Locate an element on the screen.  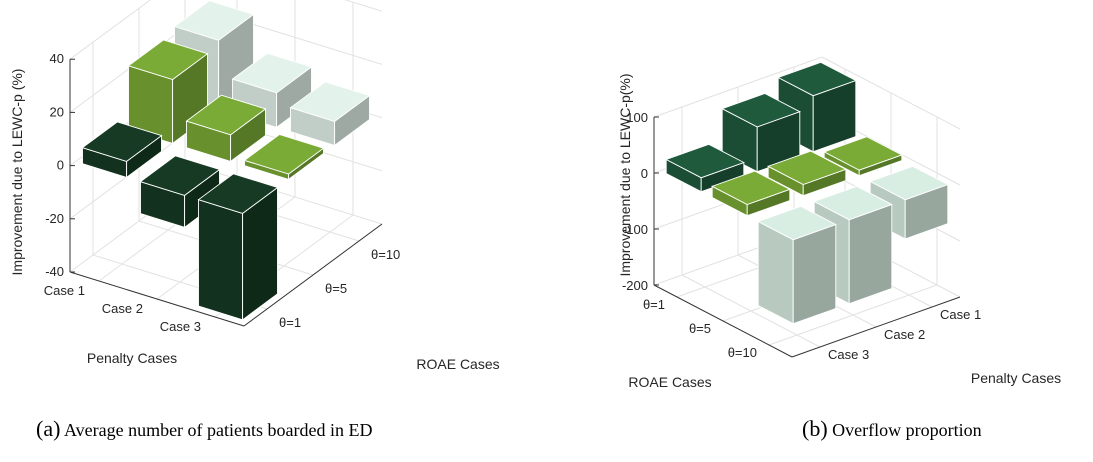
caption-a-text: Average number of patients boarded in ED is located at coordinates (218, 430).